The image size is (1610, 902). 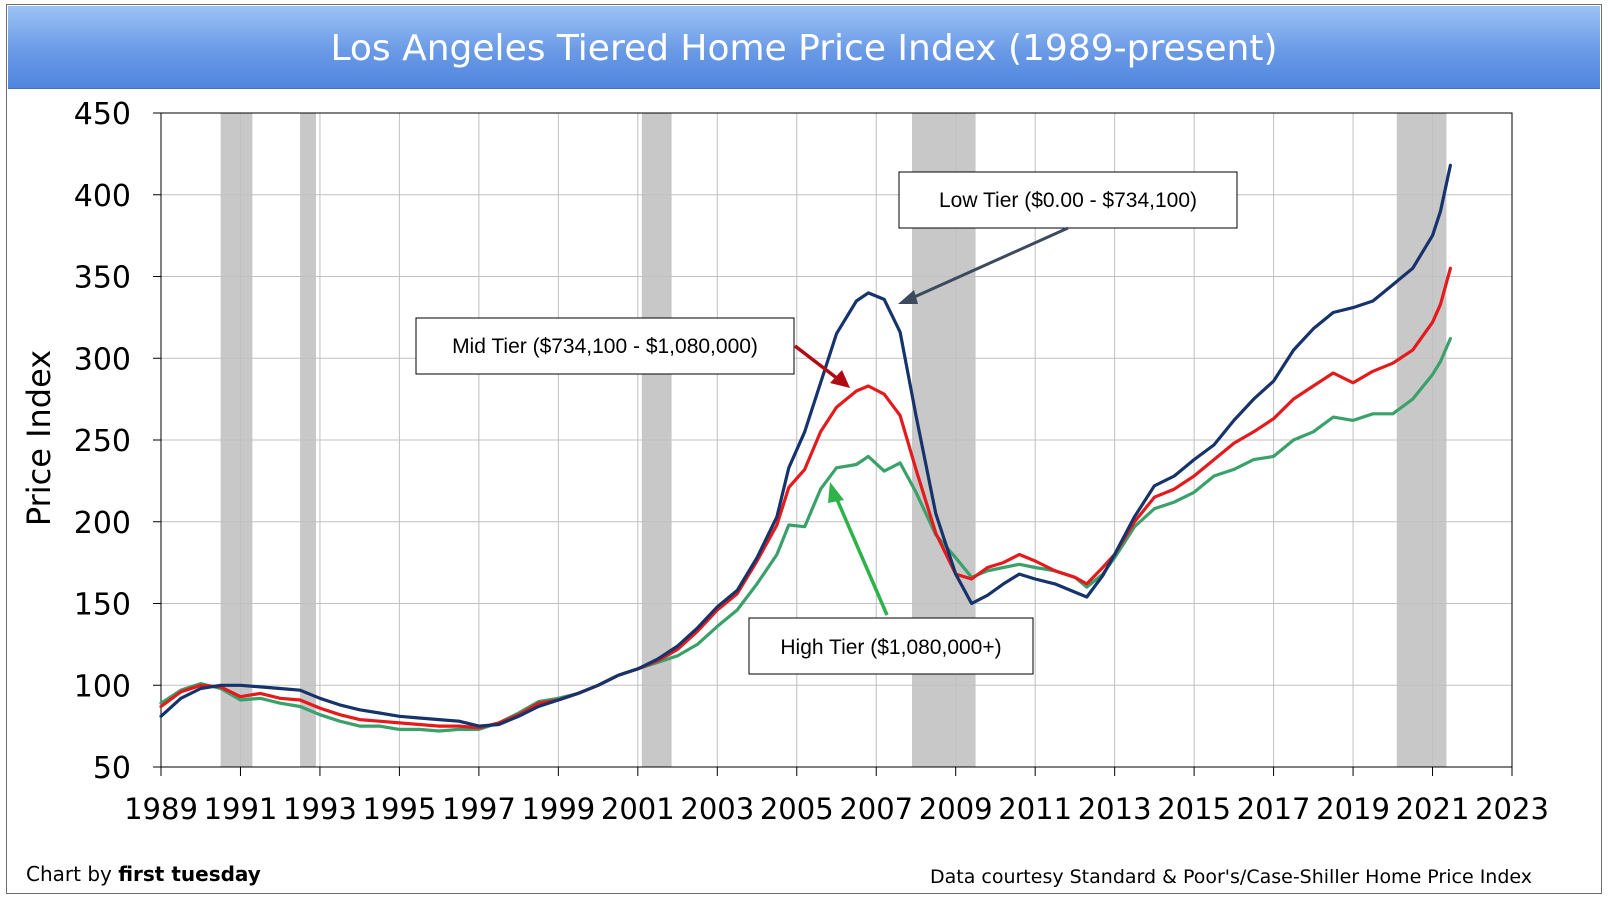 What do you see at coordinates (797, 809) in the screenshot?
I see `x-tick-label: 2005` at bounding box center [797, 809].